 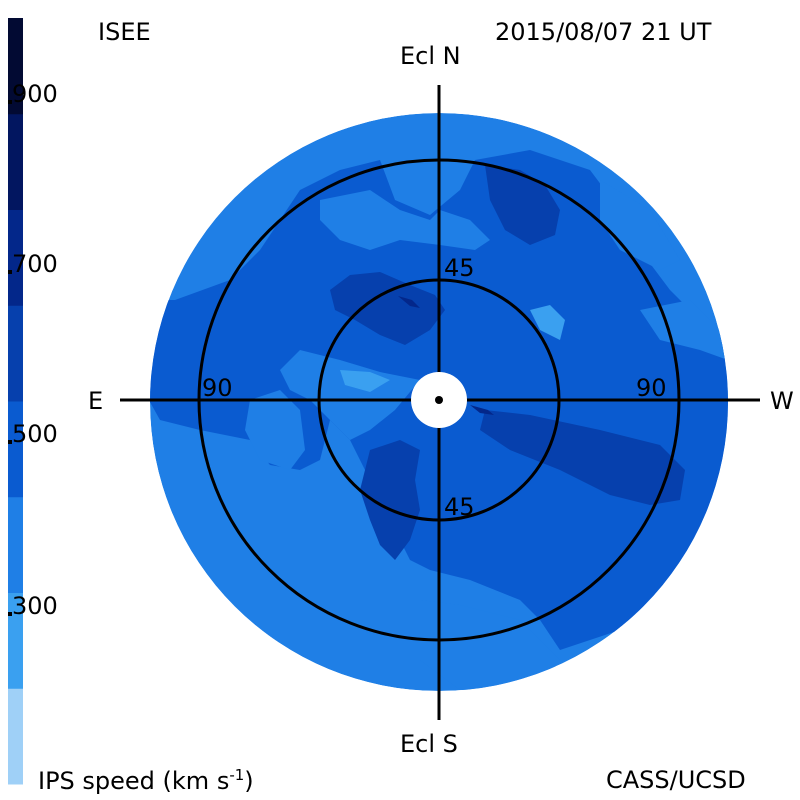 I want to click on colorbar-tick-label: 900, so click(x=35, y=94).